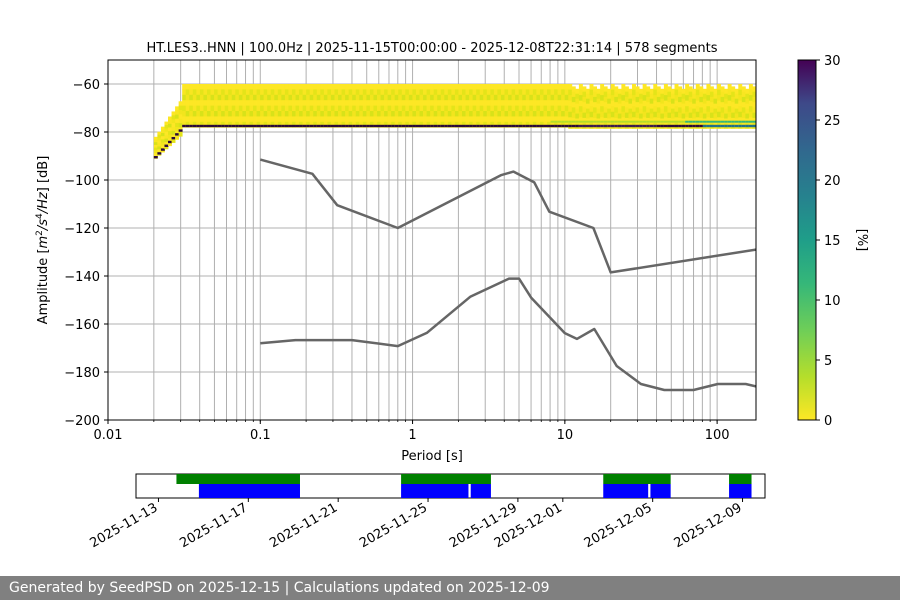 Image resolution: width=900 pixels, height=600 pixels. Describe the element at coordinates (637, 479) in the screenshot. I see `timeline-used-bar` at that location.